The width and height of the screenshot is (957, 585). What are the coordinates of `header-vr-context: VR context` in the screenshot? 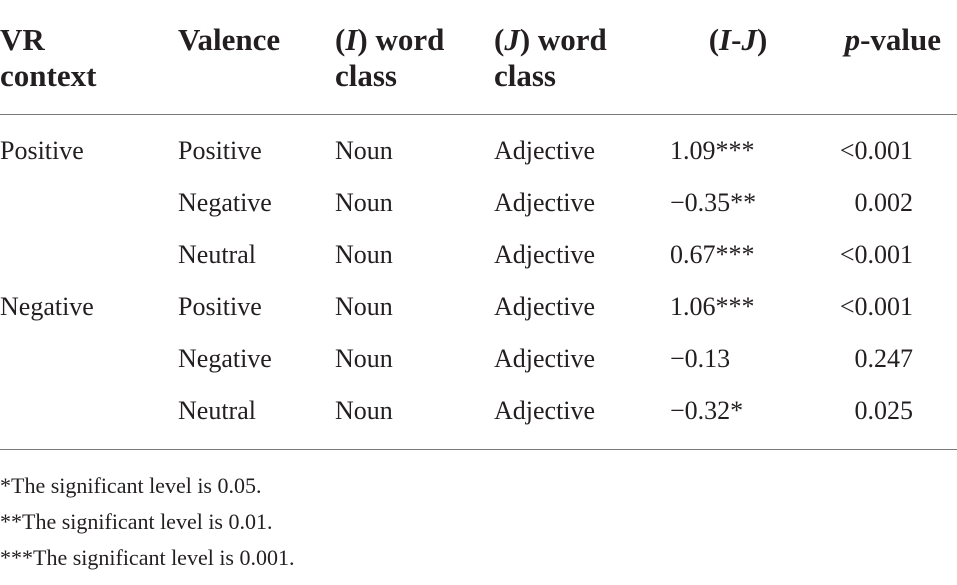 It's located at (89, 57).